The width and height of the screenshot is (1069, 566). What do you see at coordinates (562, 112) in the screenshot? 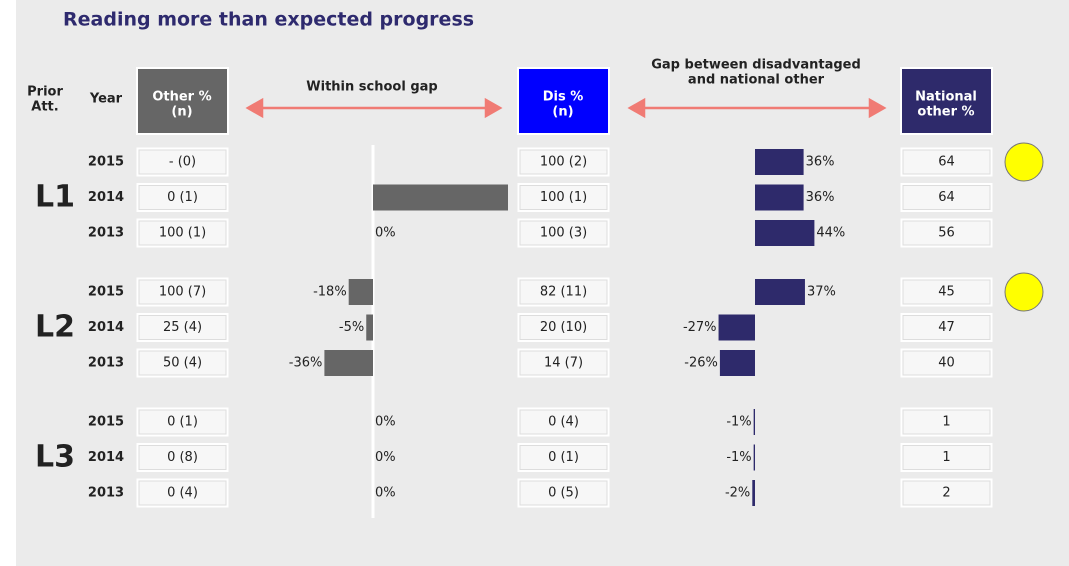
I see `dis-header: (n)` at bounding box center [562, 112].